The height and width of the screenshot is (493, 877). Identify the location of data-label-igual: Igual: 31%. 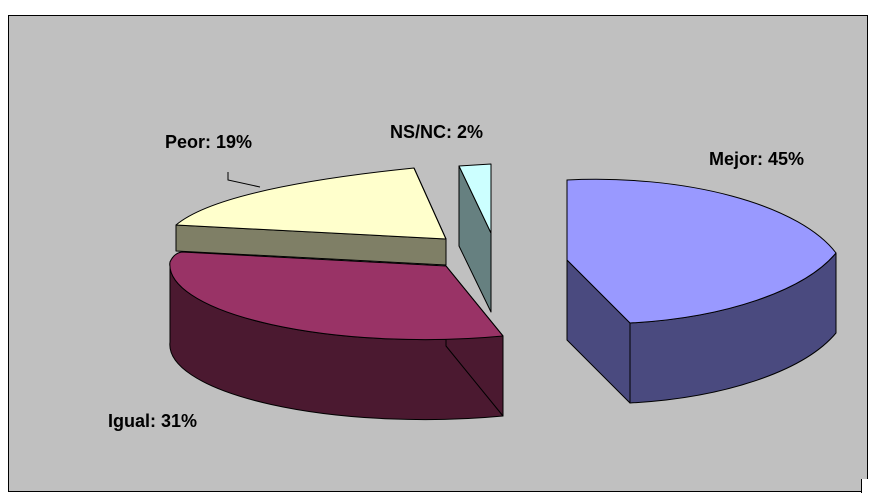
(152, 421).